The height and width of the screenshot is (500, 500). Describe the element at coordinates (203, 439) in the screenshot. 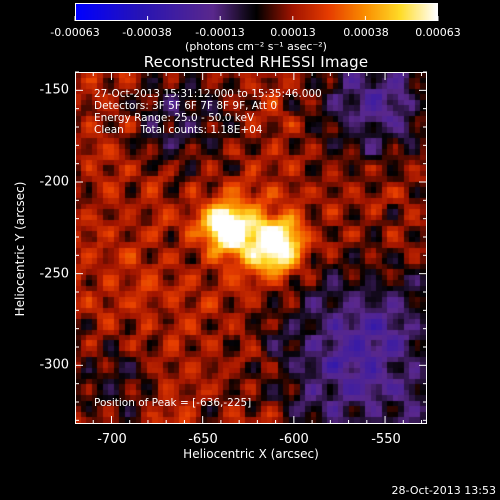

I see `x-tick-label: -650` at that location.